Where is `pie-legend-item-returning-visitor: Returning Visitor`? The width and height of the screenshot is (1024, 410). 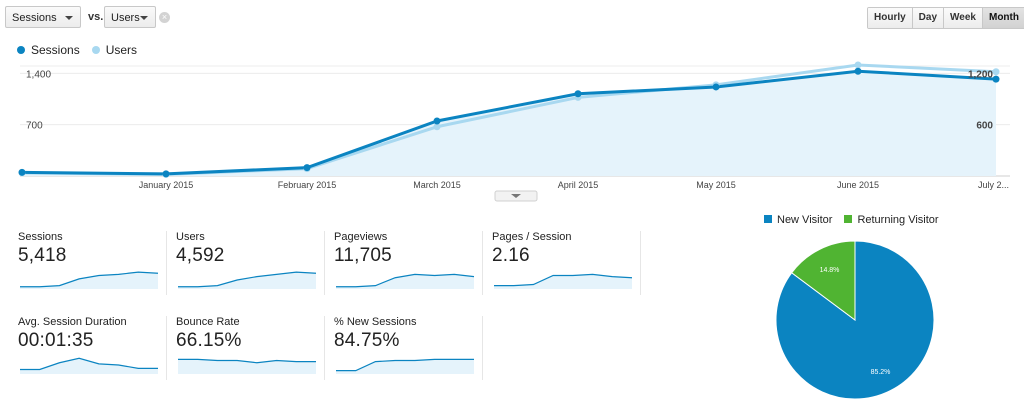
pie-legend-item-returning-visitor: Returning Visitor is located at coordinates (891, 220).